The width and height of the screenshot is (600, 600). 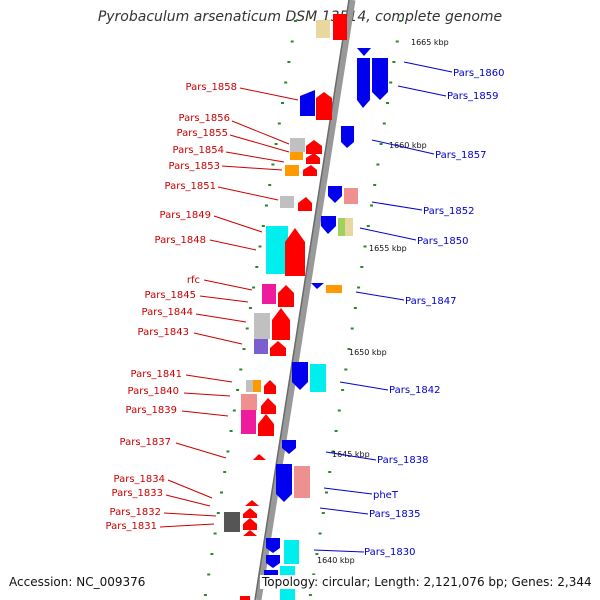 I want to click on gene-label: Pars_1854, so click(x=198, y=150).